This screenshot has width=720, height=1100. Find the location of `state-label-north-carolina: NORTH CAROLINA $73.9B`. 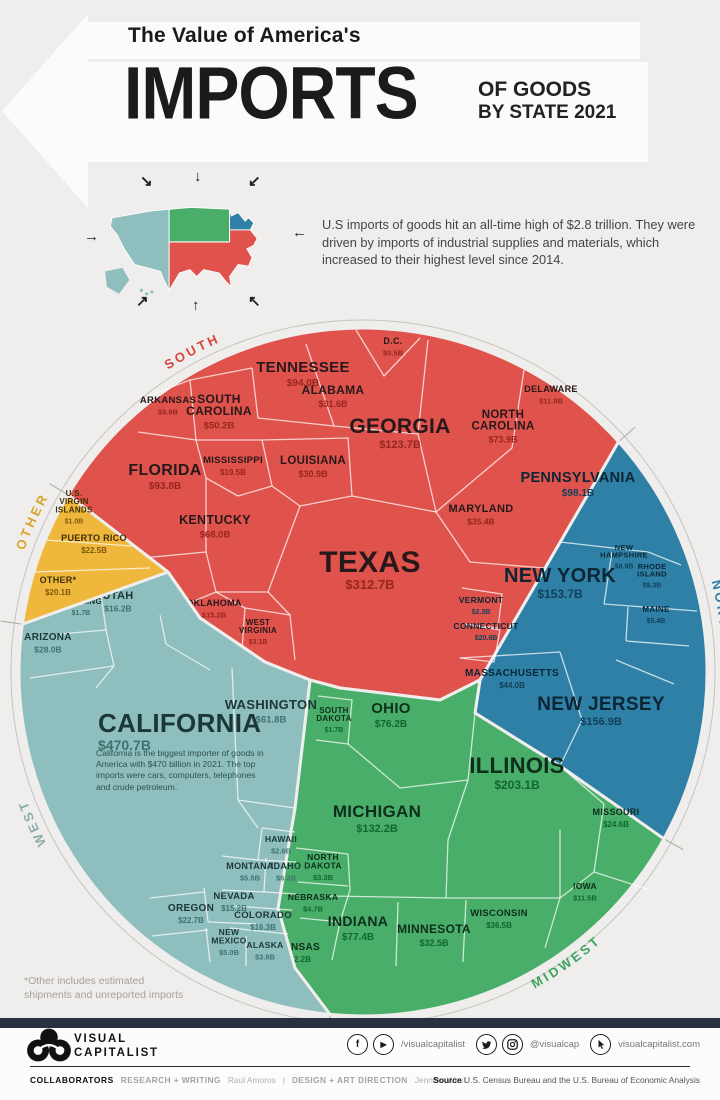

state-label-north-carolina: NORTH CAROLINA $73.9B is located at coordinates (502, 427).